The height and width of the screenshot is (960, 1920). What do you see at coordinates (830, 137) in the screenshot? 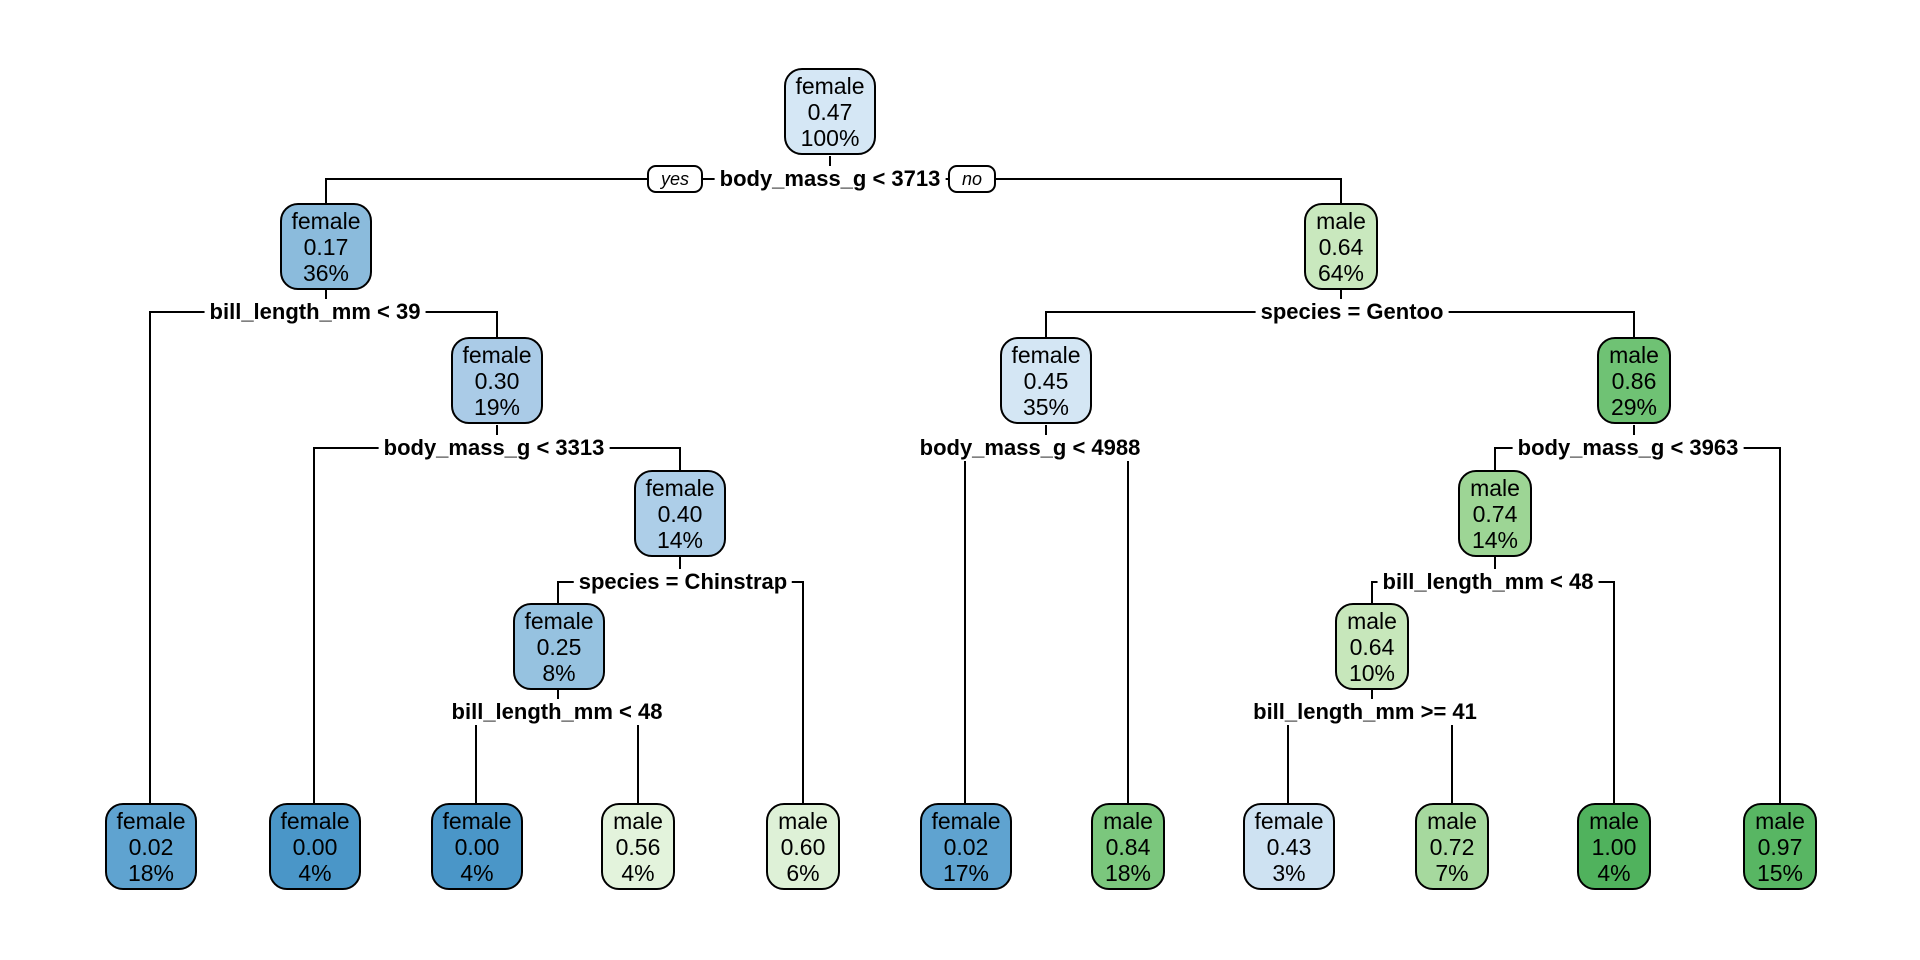
I see `node-percentage: 100%` at bounding box center [830, 137].